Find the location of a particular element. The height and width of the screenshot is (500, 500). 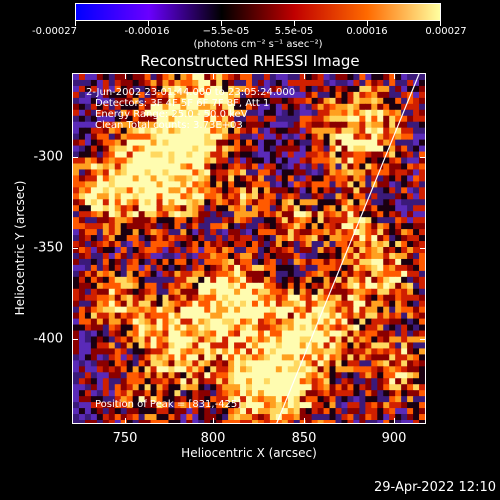

colorbar-tick is located at coordinates (294, 23).